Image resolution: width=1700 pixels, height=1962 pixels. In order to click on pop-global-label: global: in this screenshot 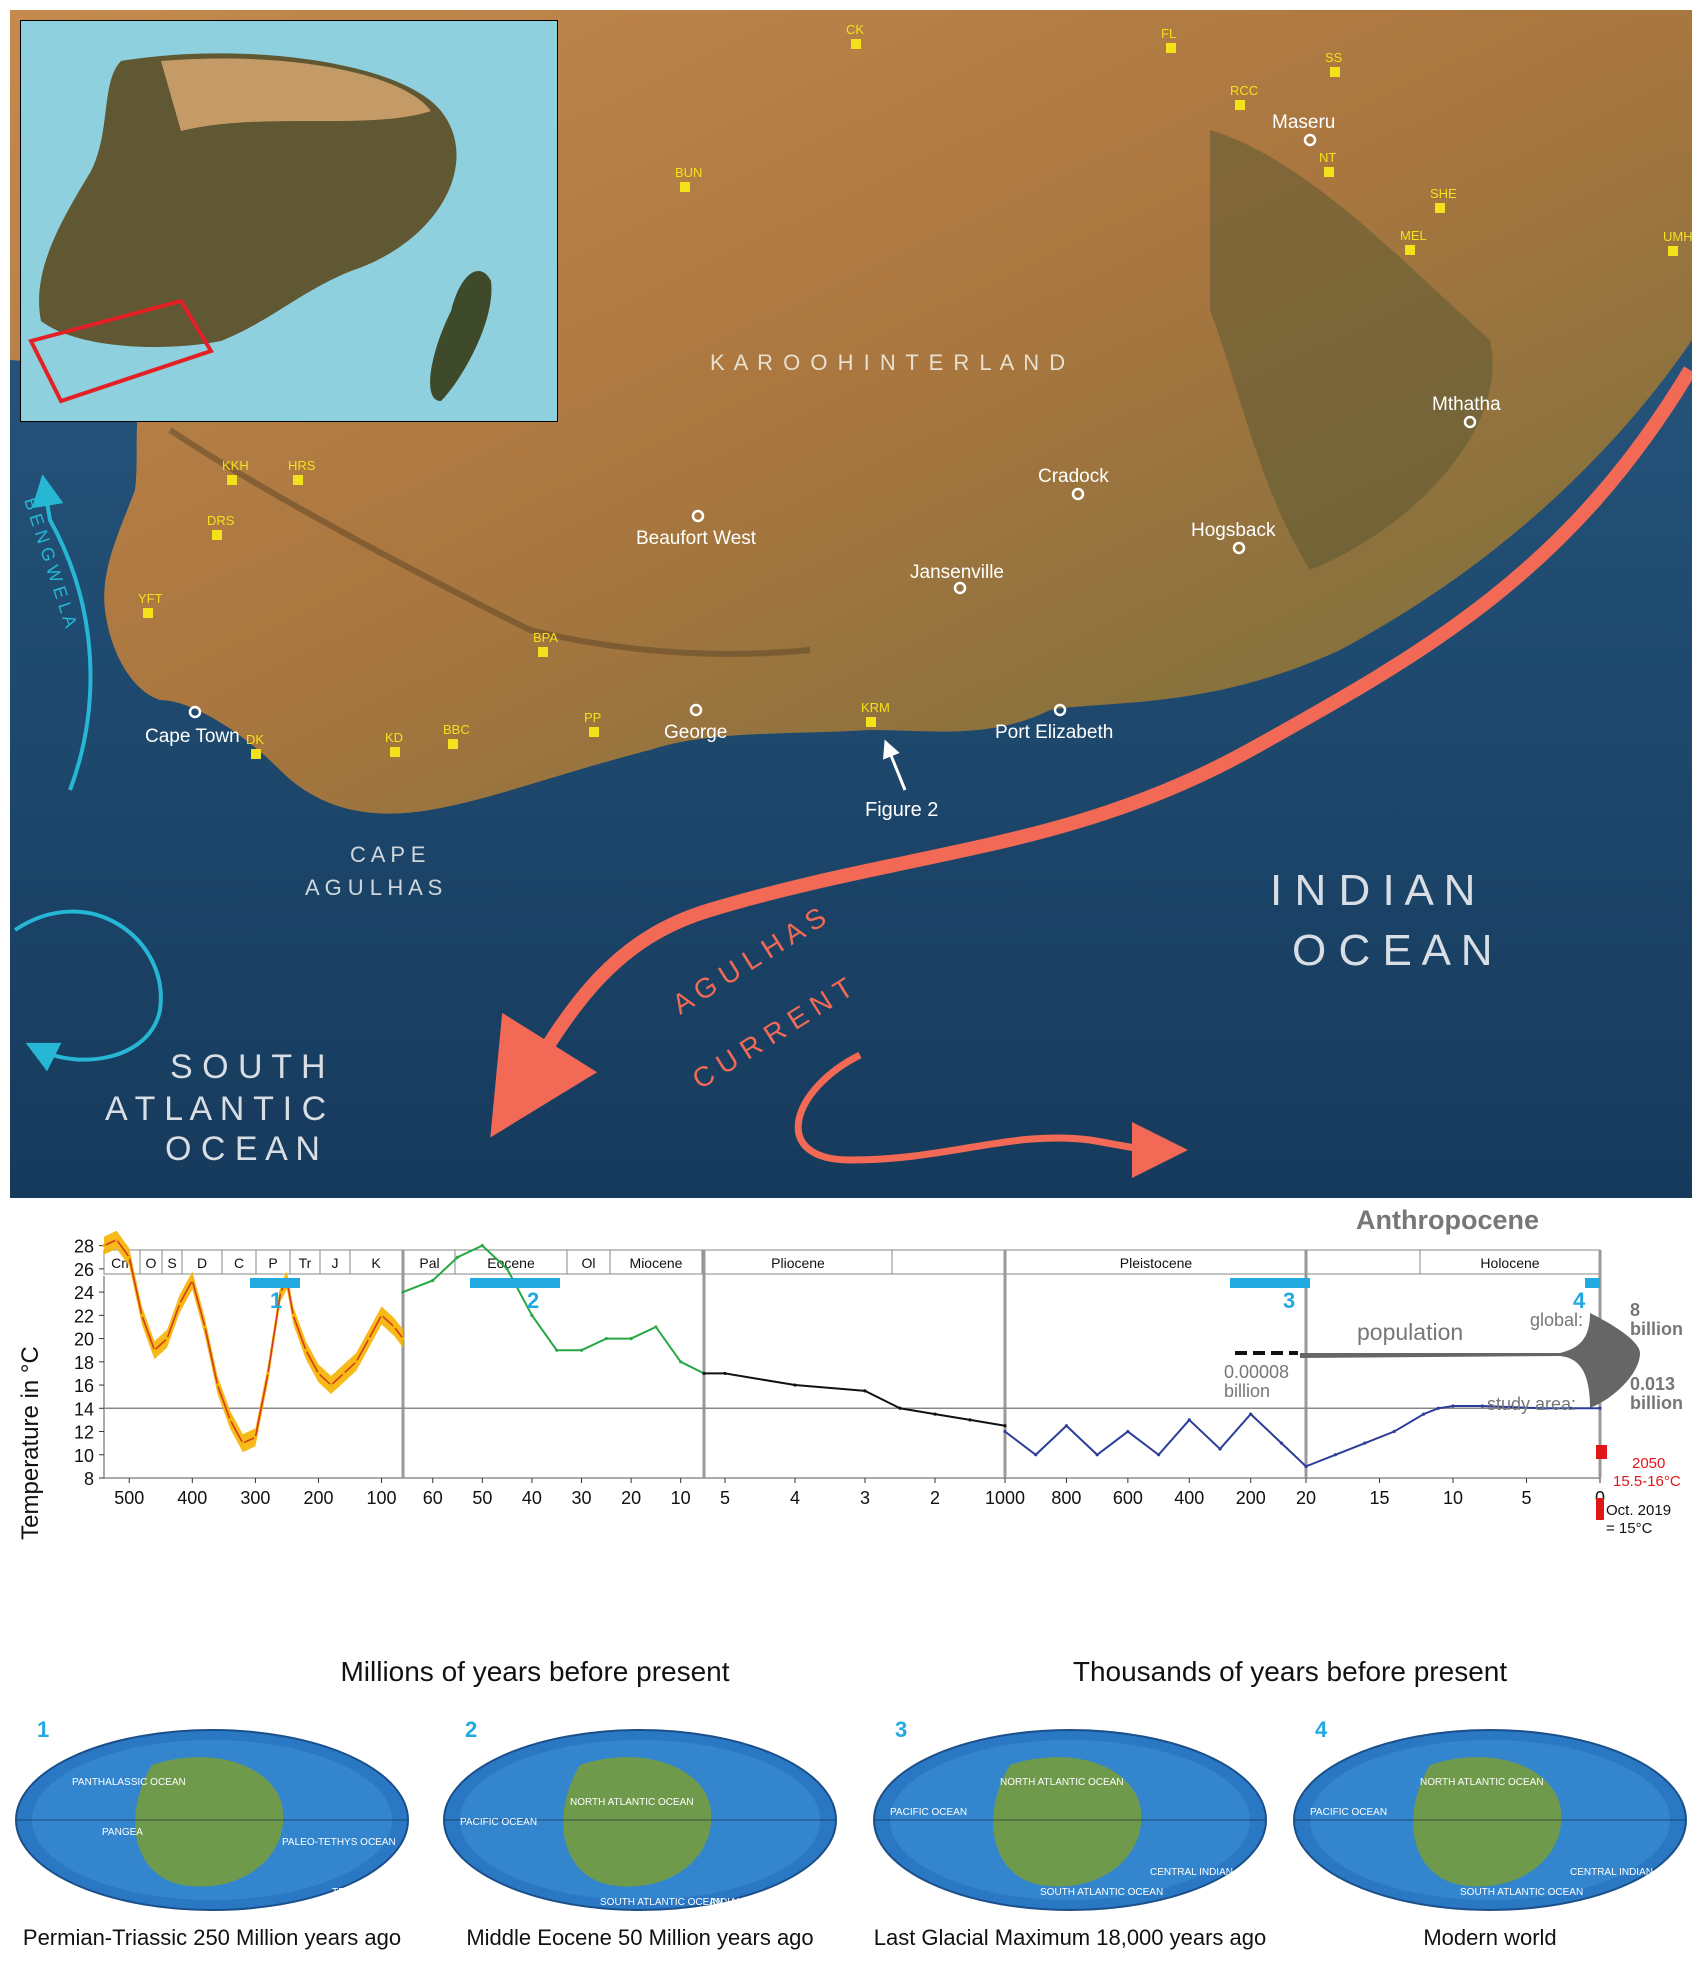, I will do `click(1556, 1320)`.